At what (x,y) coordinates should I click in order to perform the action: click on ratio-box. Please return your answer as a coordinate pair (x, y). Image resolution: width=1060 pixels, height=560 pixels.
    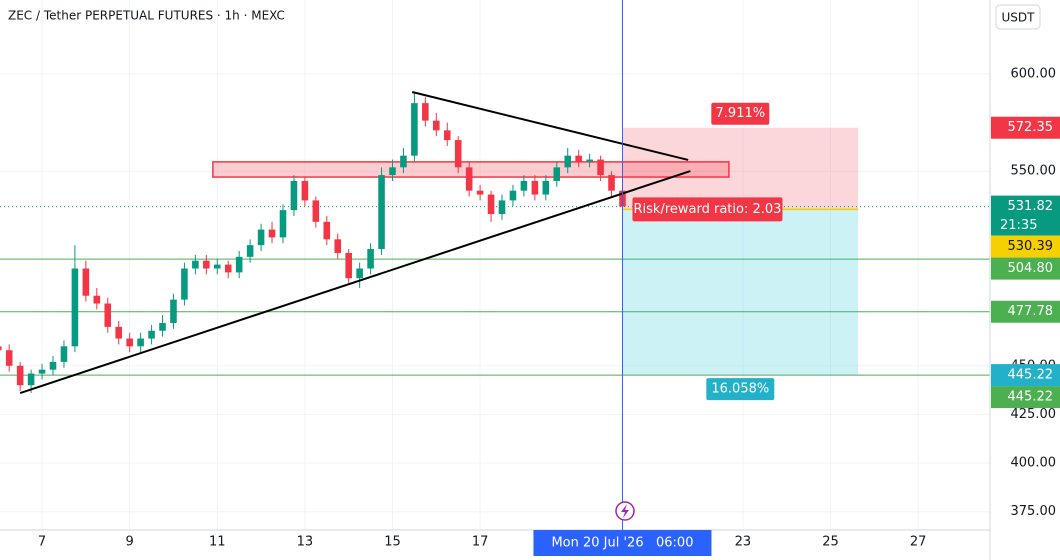
    Looking at the image, I should click on (707, 209).